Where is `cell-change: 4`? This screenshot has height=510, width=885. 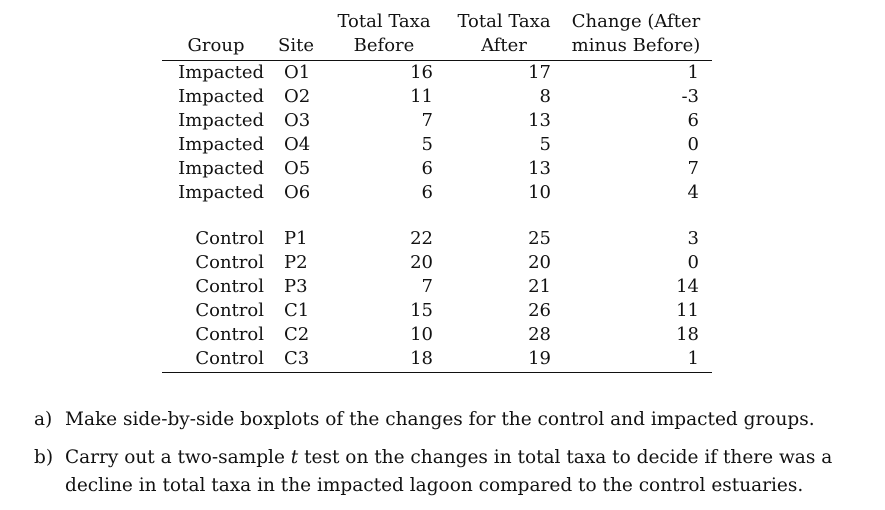 cell-change: 4 is located at coordinates (693, 192).